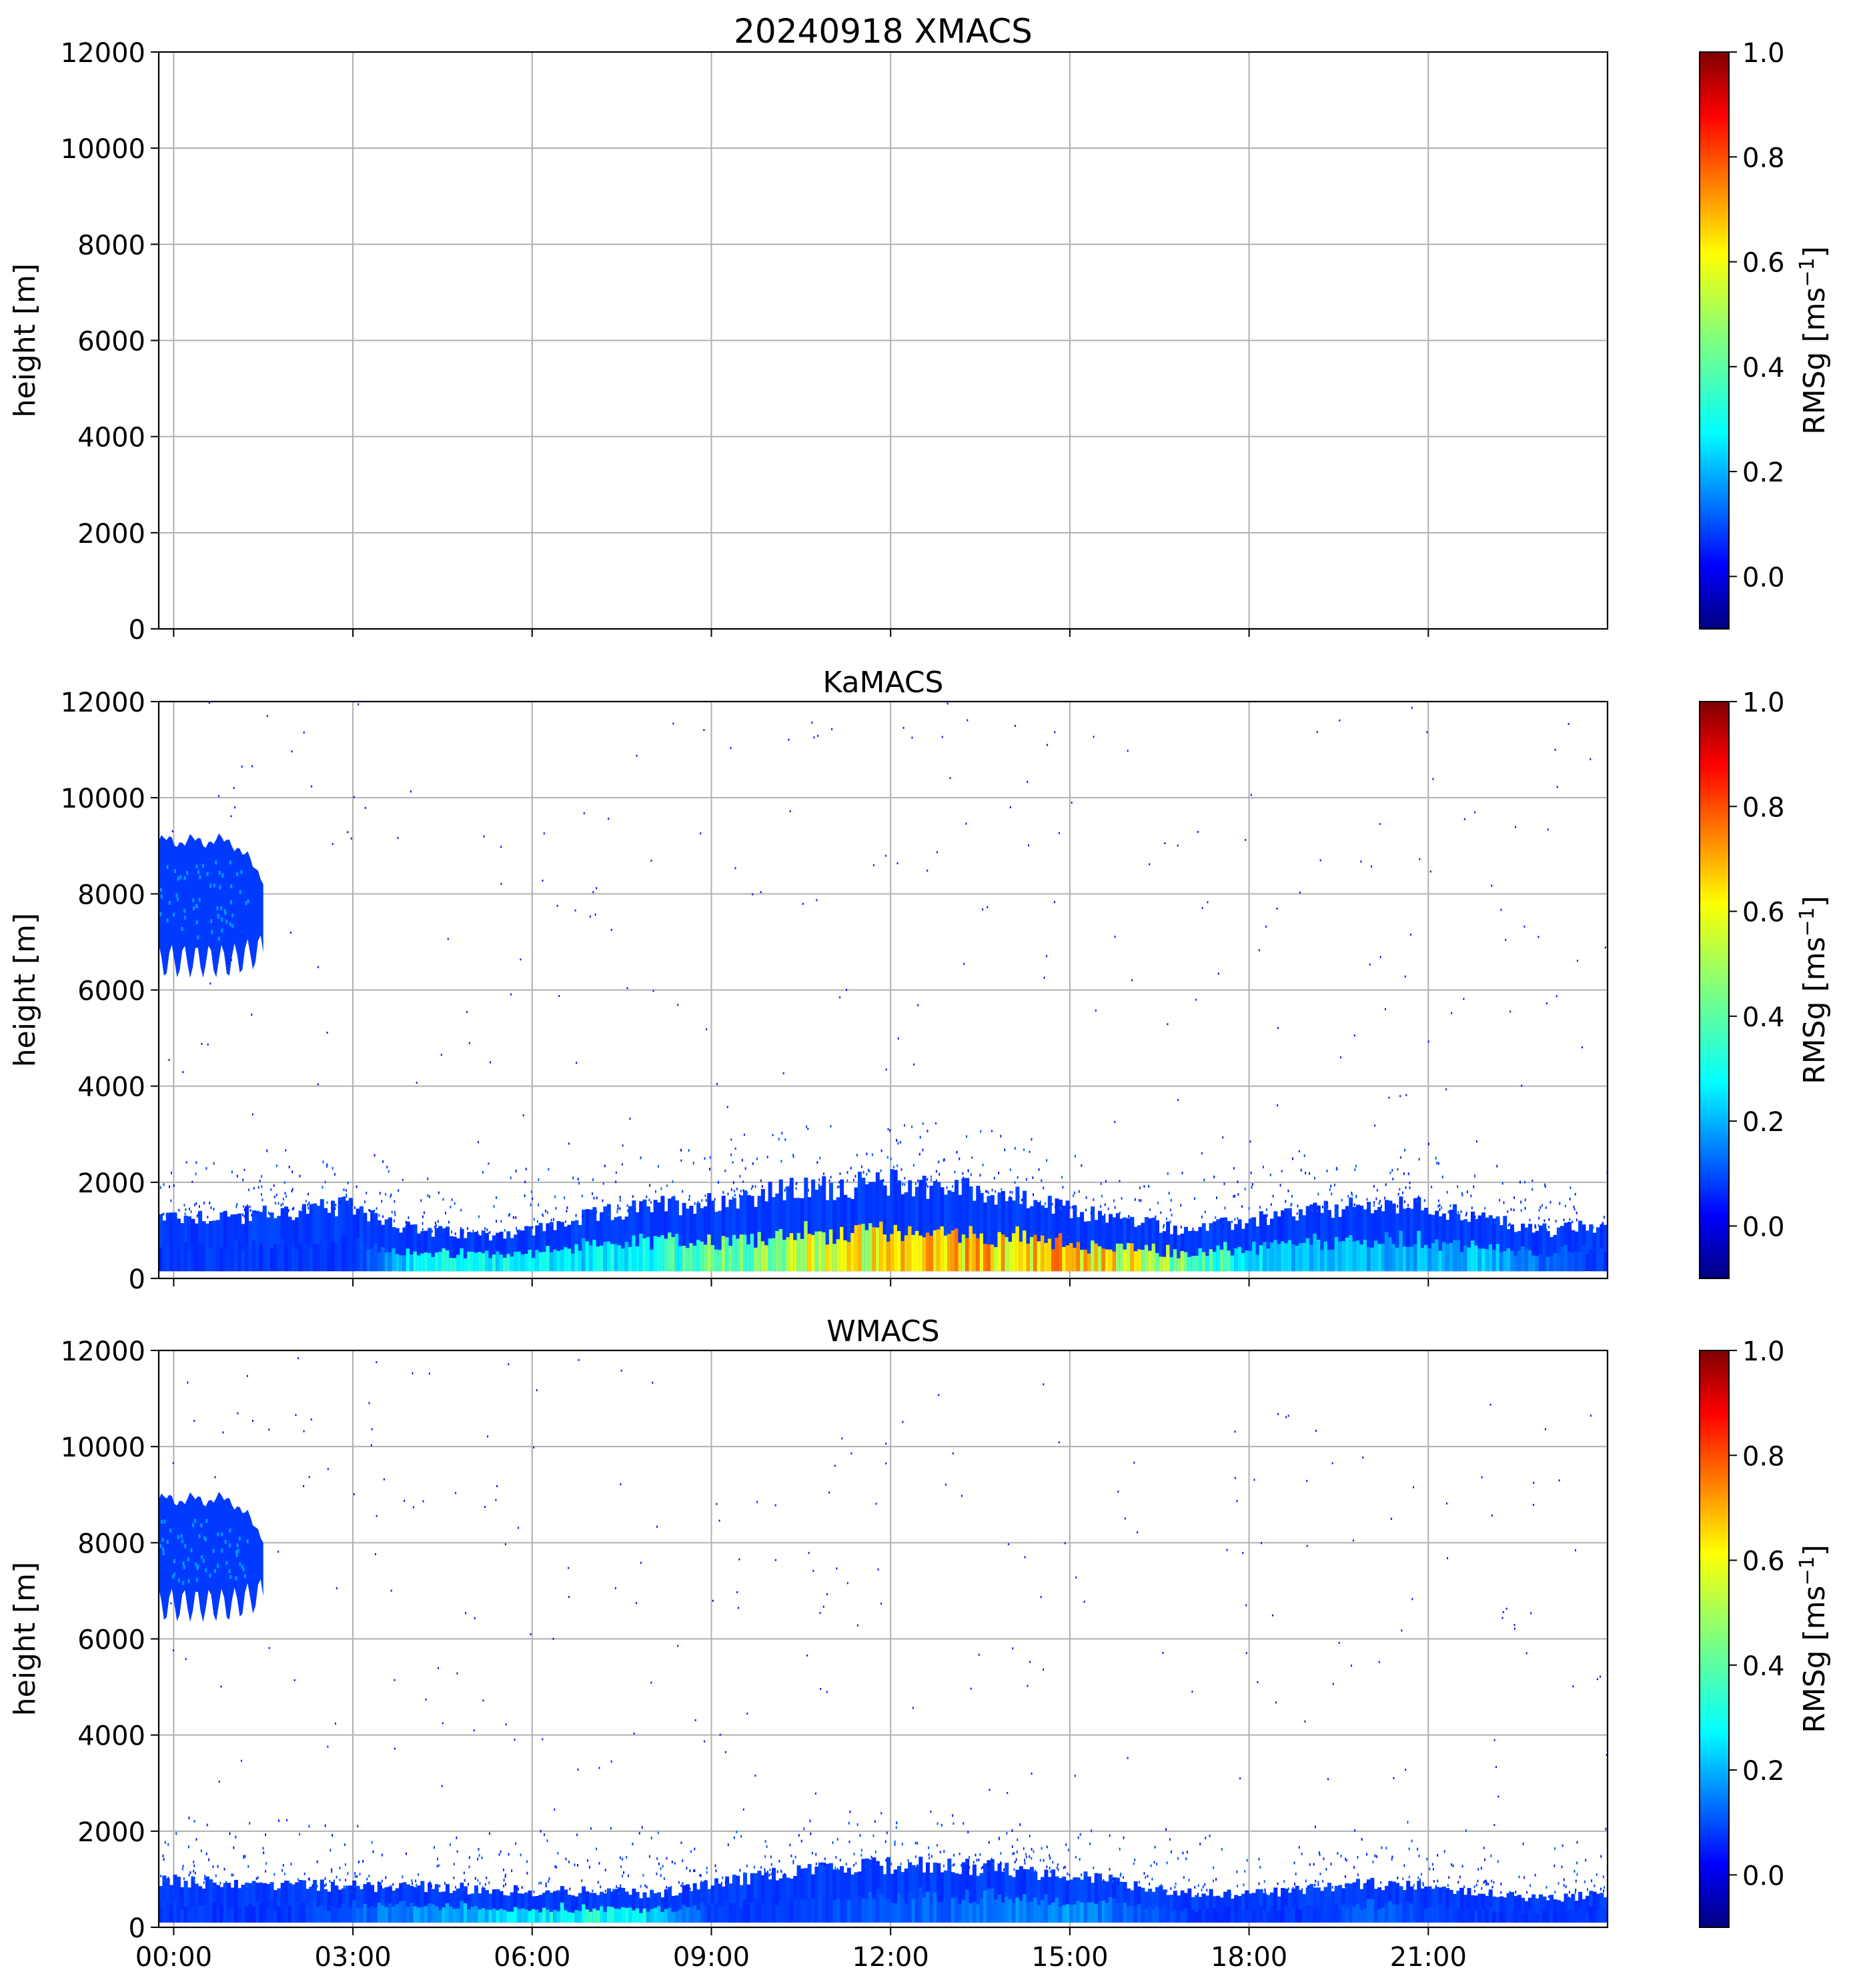  Describe the element at coordinates (137, 631) in the screenshot. I see `y-tick-label: 0` at that location.